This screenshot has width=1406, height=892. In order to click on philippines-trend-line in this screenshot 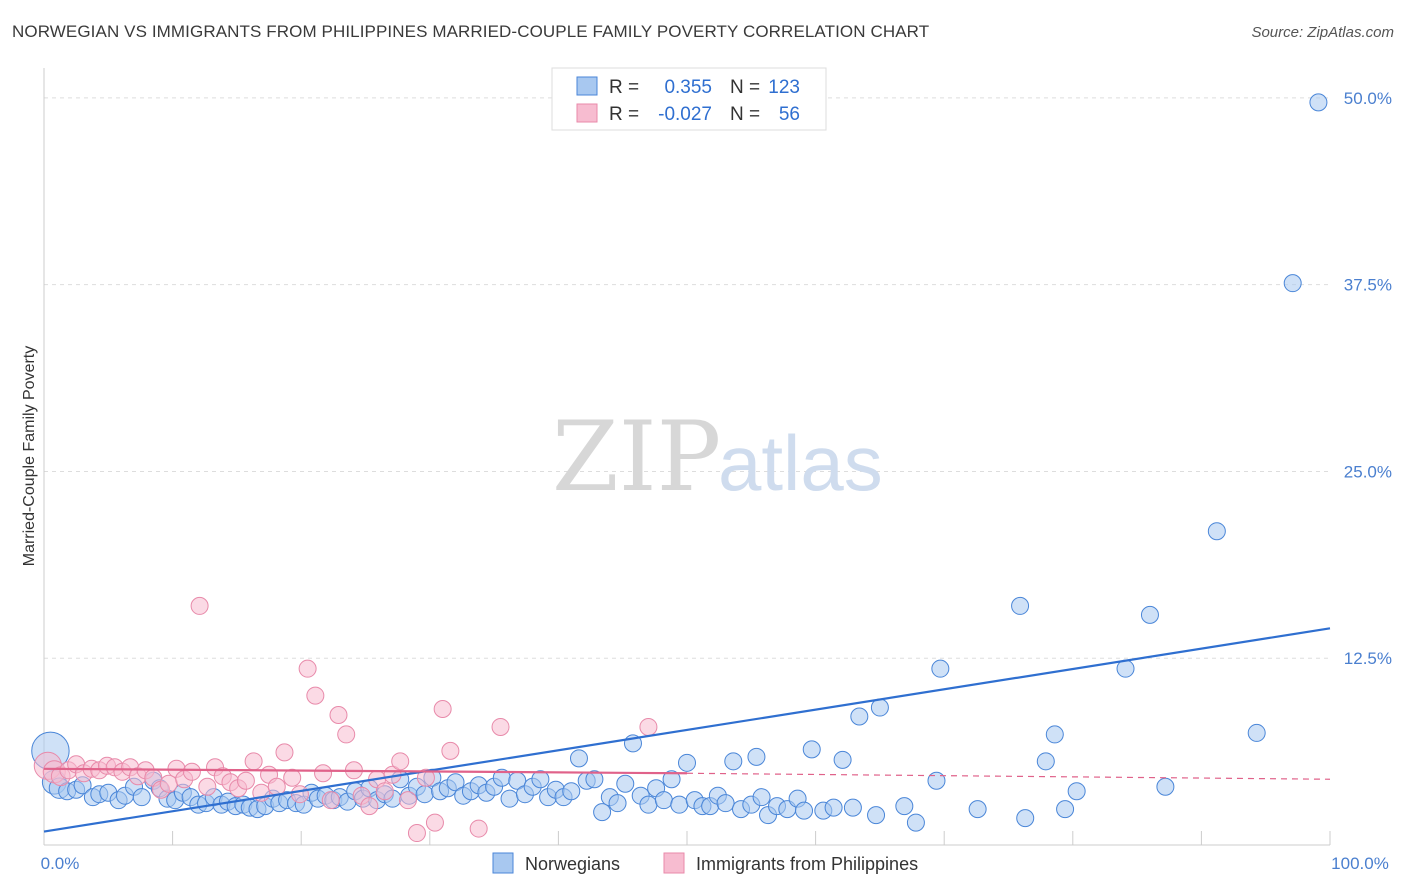, I will do `click(365, 771)`.